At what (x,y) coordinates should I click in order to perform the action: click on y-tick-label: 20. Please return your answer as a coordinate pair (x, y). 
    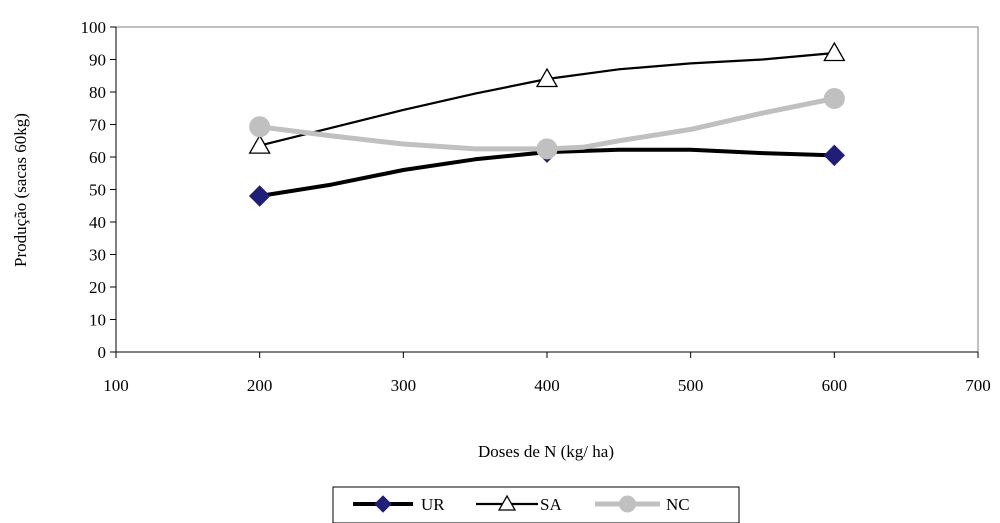
    Looking at the image, I should click on (97, 287).